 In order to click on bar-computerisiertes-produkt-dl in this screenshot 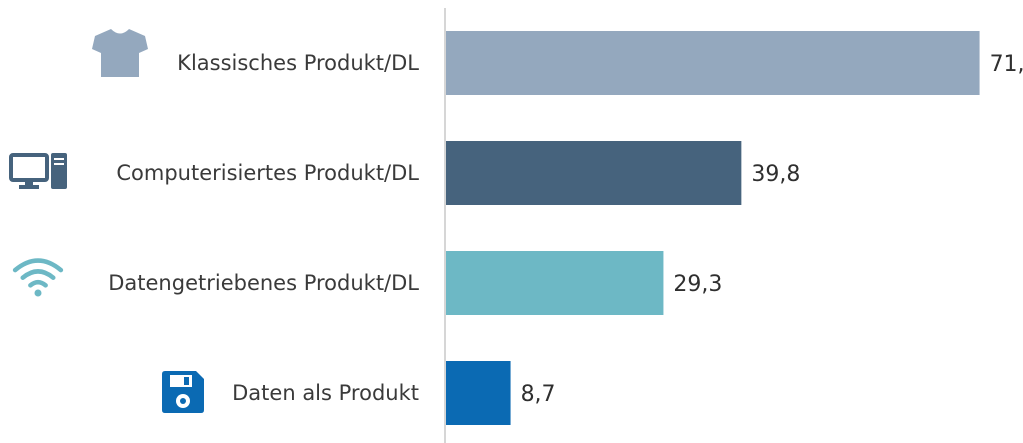, I will do `click(594, 173)`.